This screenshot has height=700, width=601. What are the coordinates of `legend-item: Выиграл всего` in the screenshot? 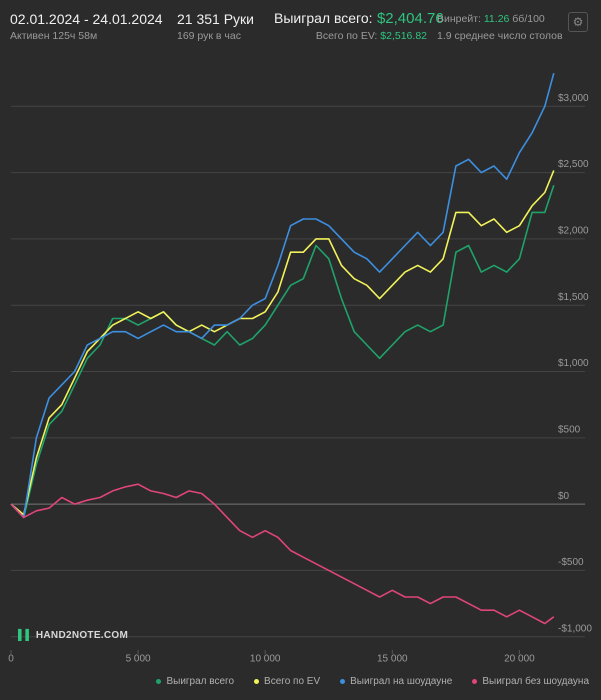 It's located at (195, 681).